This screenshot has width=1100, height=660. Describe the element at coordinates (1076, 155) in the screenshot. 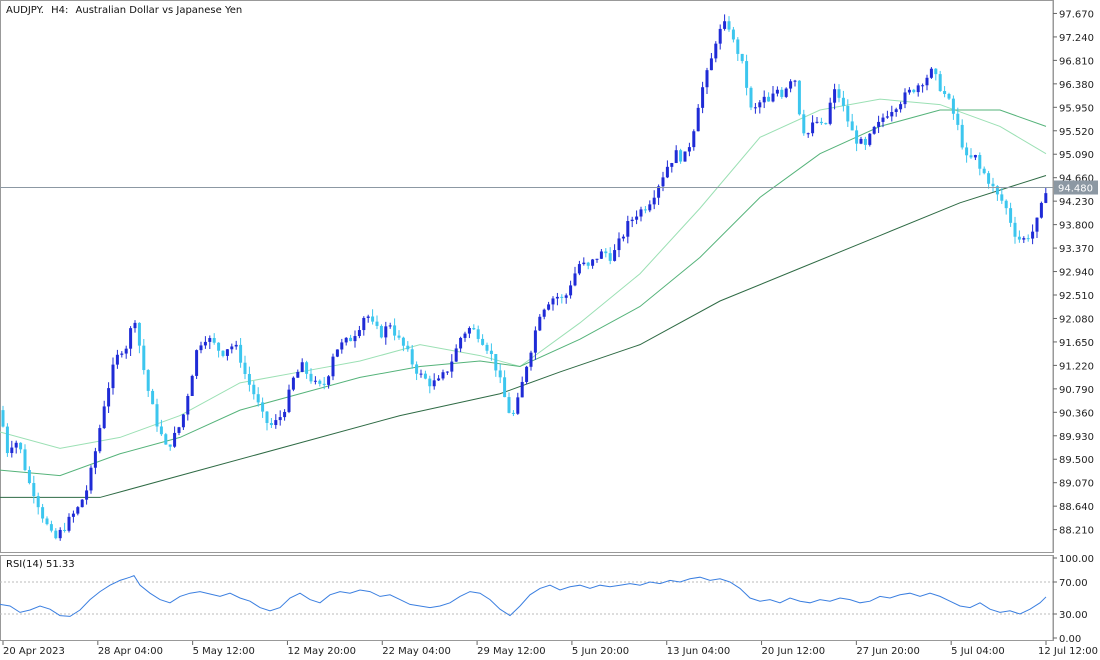

I see `price-tick-label: 95.090` at that location.